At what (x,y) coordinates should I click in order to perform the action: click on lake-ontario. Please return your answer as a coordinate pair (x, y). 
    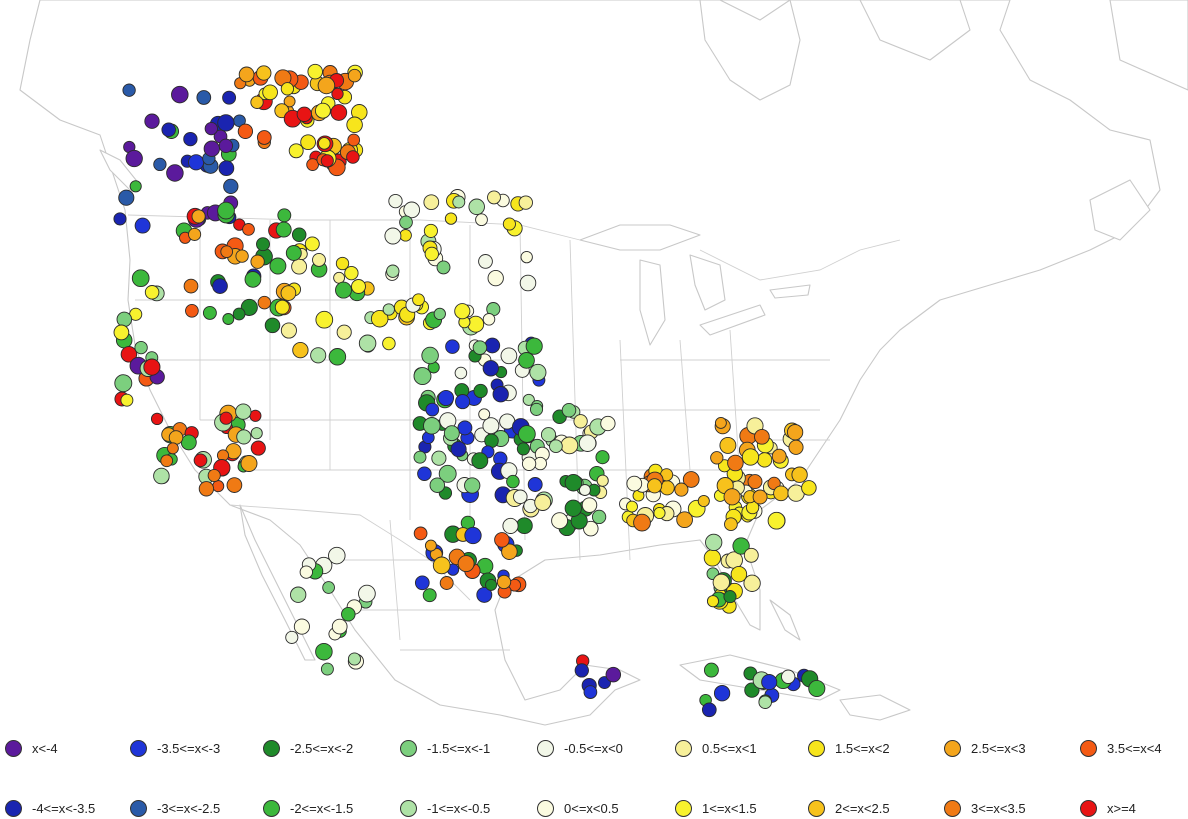
    Looking at the image, I should click on (790, 291).